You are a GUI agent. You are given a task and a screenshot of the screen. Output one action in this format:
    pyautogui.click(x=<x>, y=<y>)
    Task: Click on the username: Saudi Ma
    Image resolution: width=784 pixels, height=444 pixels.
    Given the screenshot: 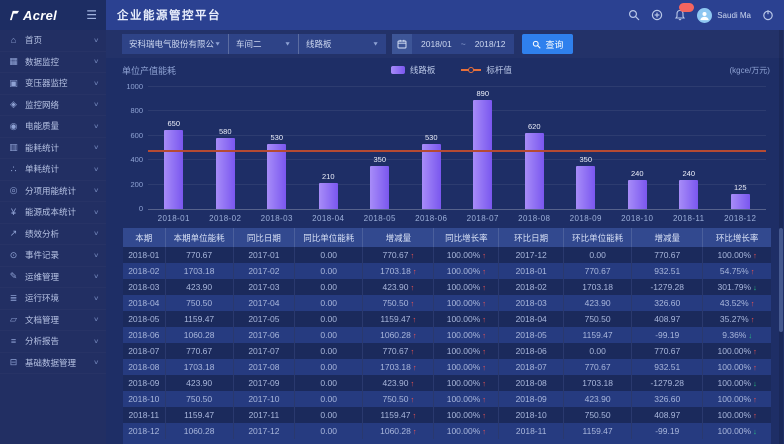 What is the action you would take?
    pyautogui.click(x=734, y=15)
    